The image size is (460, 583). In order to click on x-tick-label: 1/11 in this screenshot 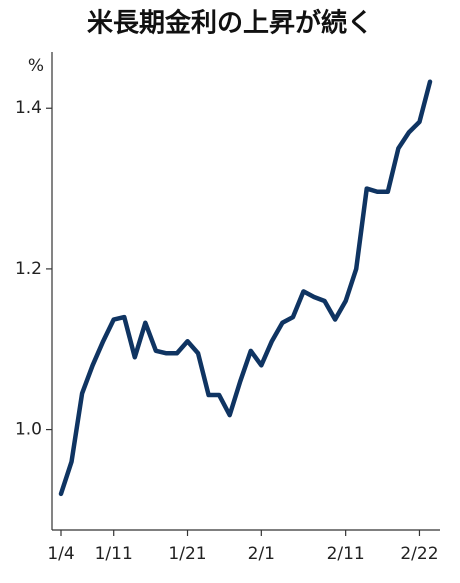, I will do `click(114, 554)`.